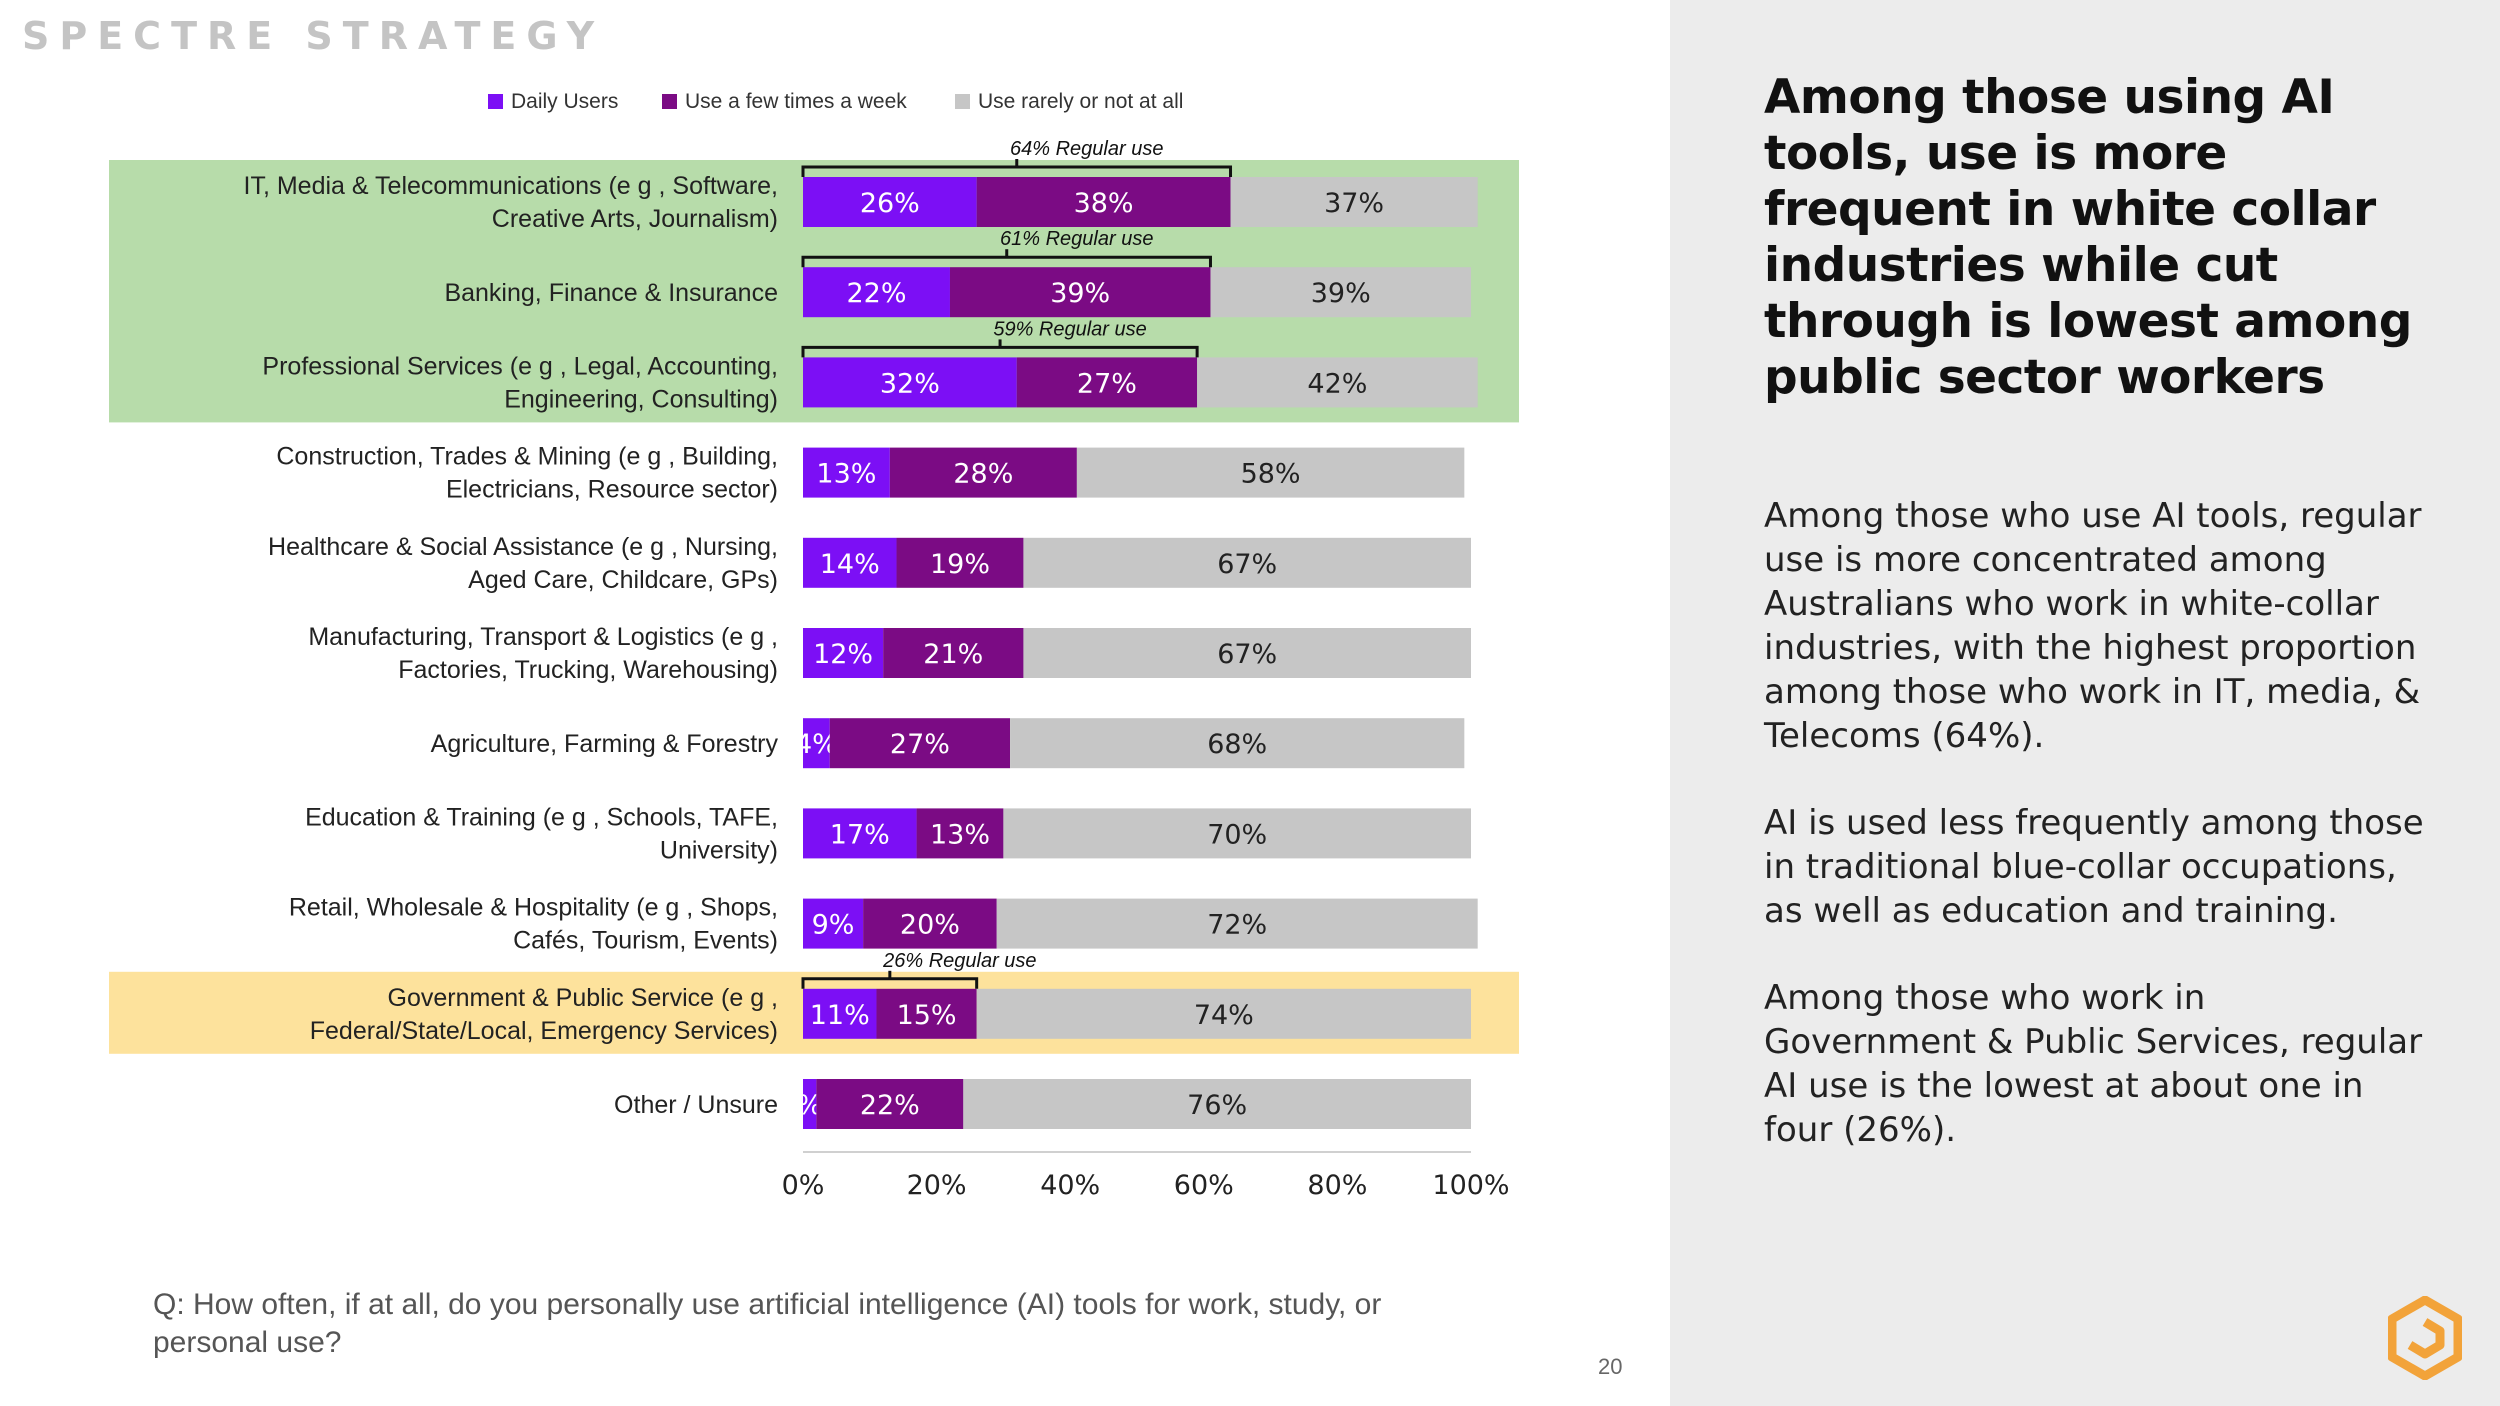  I want to click on bar-data-label: 32%, so click(910, 383).